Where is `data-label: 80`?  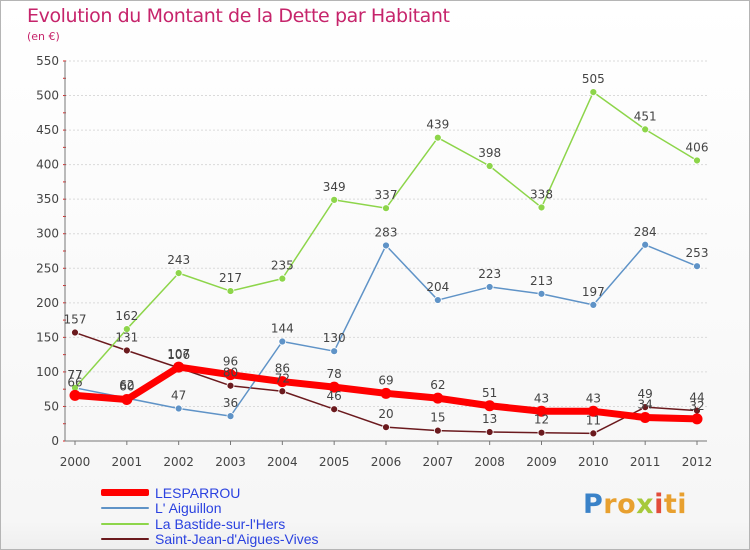 data-label: 80 is located at coordinates (230, 373).